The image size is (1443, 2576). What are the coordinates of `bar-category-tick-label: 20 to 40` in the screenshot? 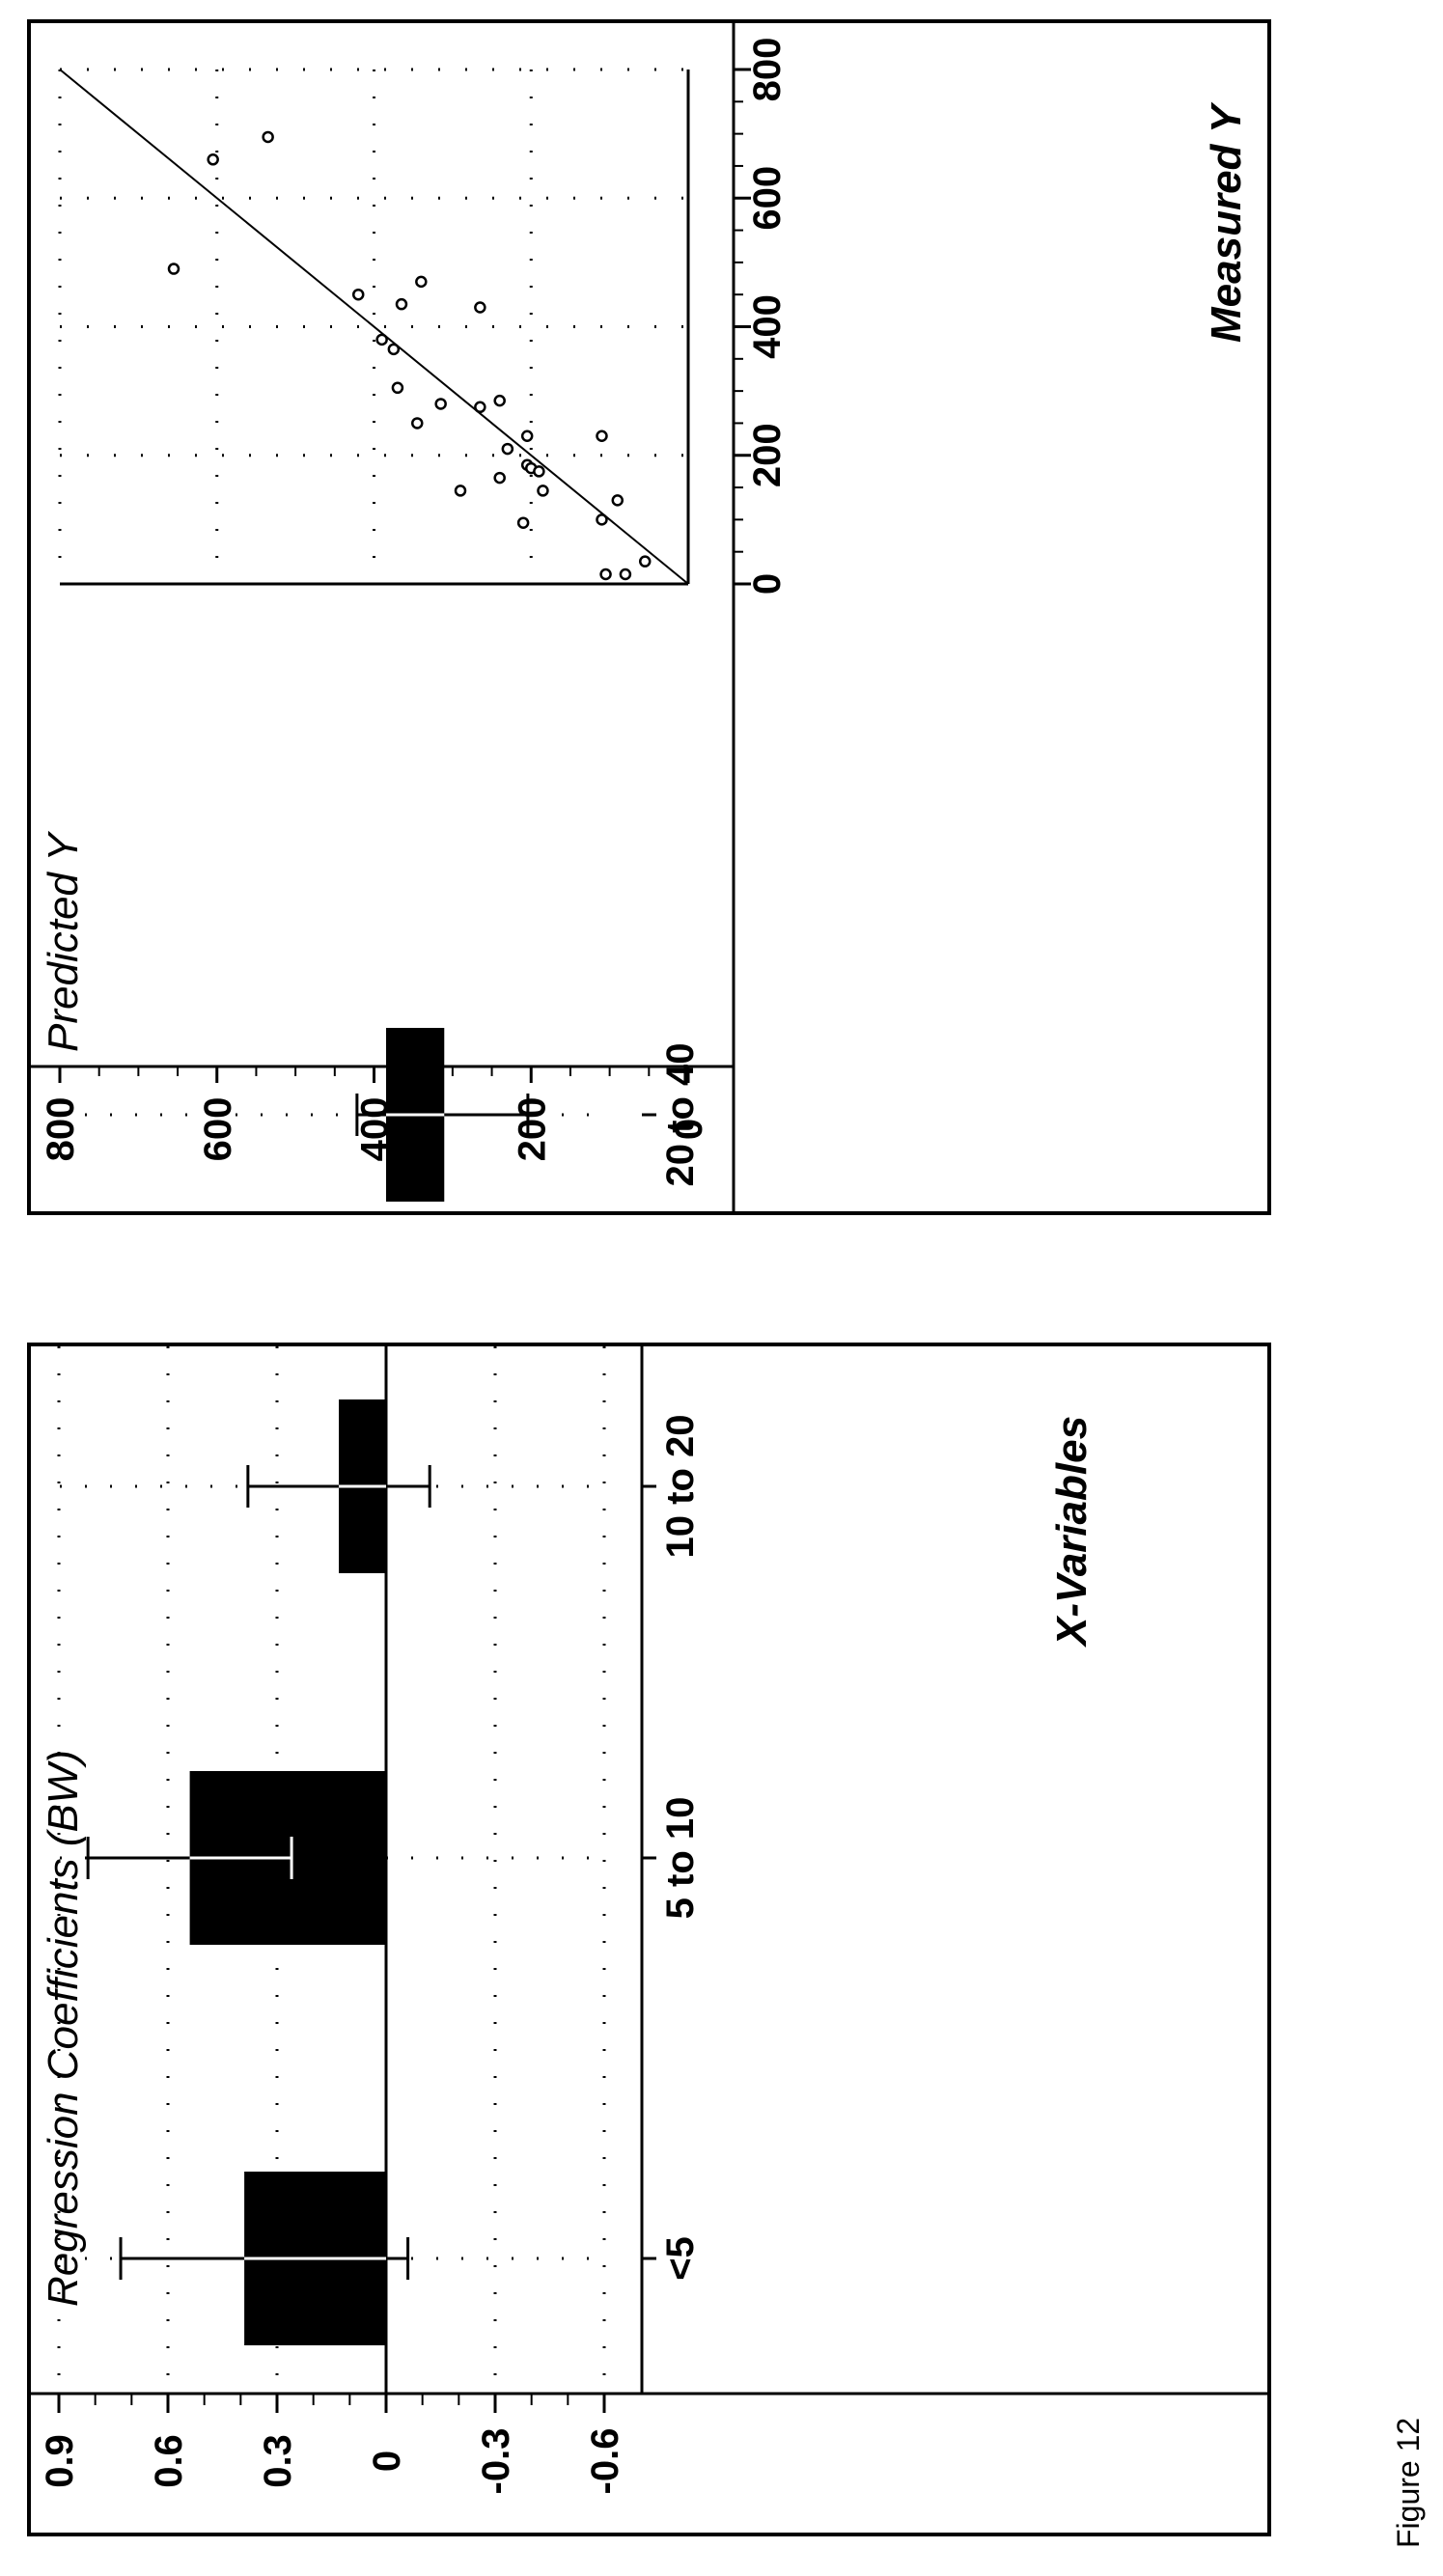 It's located at (680, 1115).